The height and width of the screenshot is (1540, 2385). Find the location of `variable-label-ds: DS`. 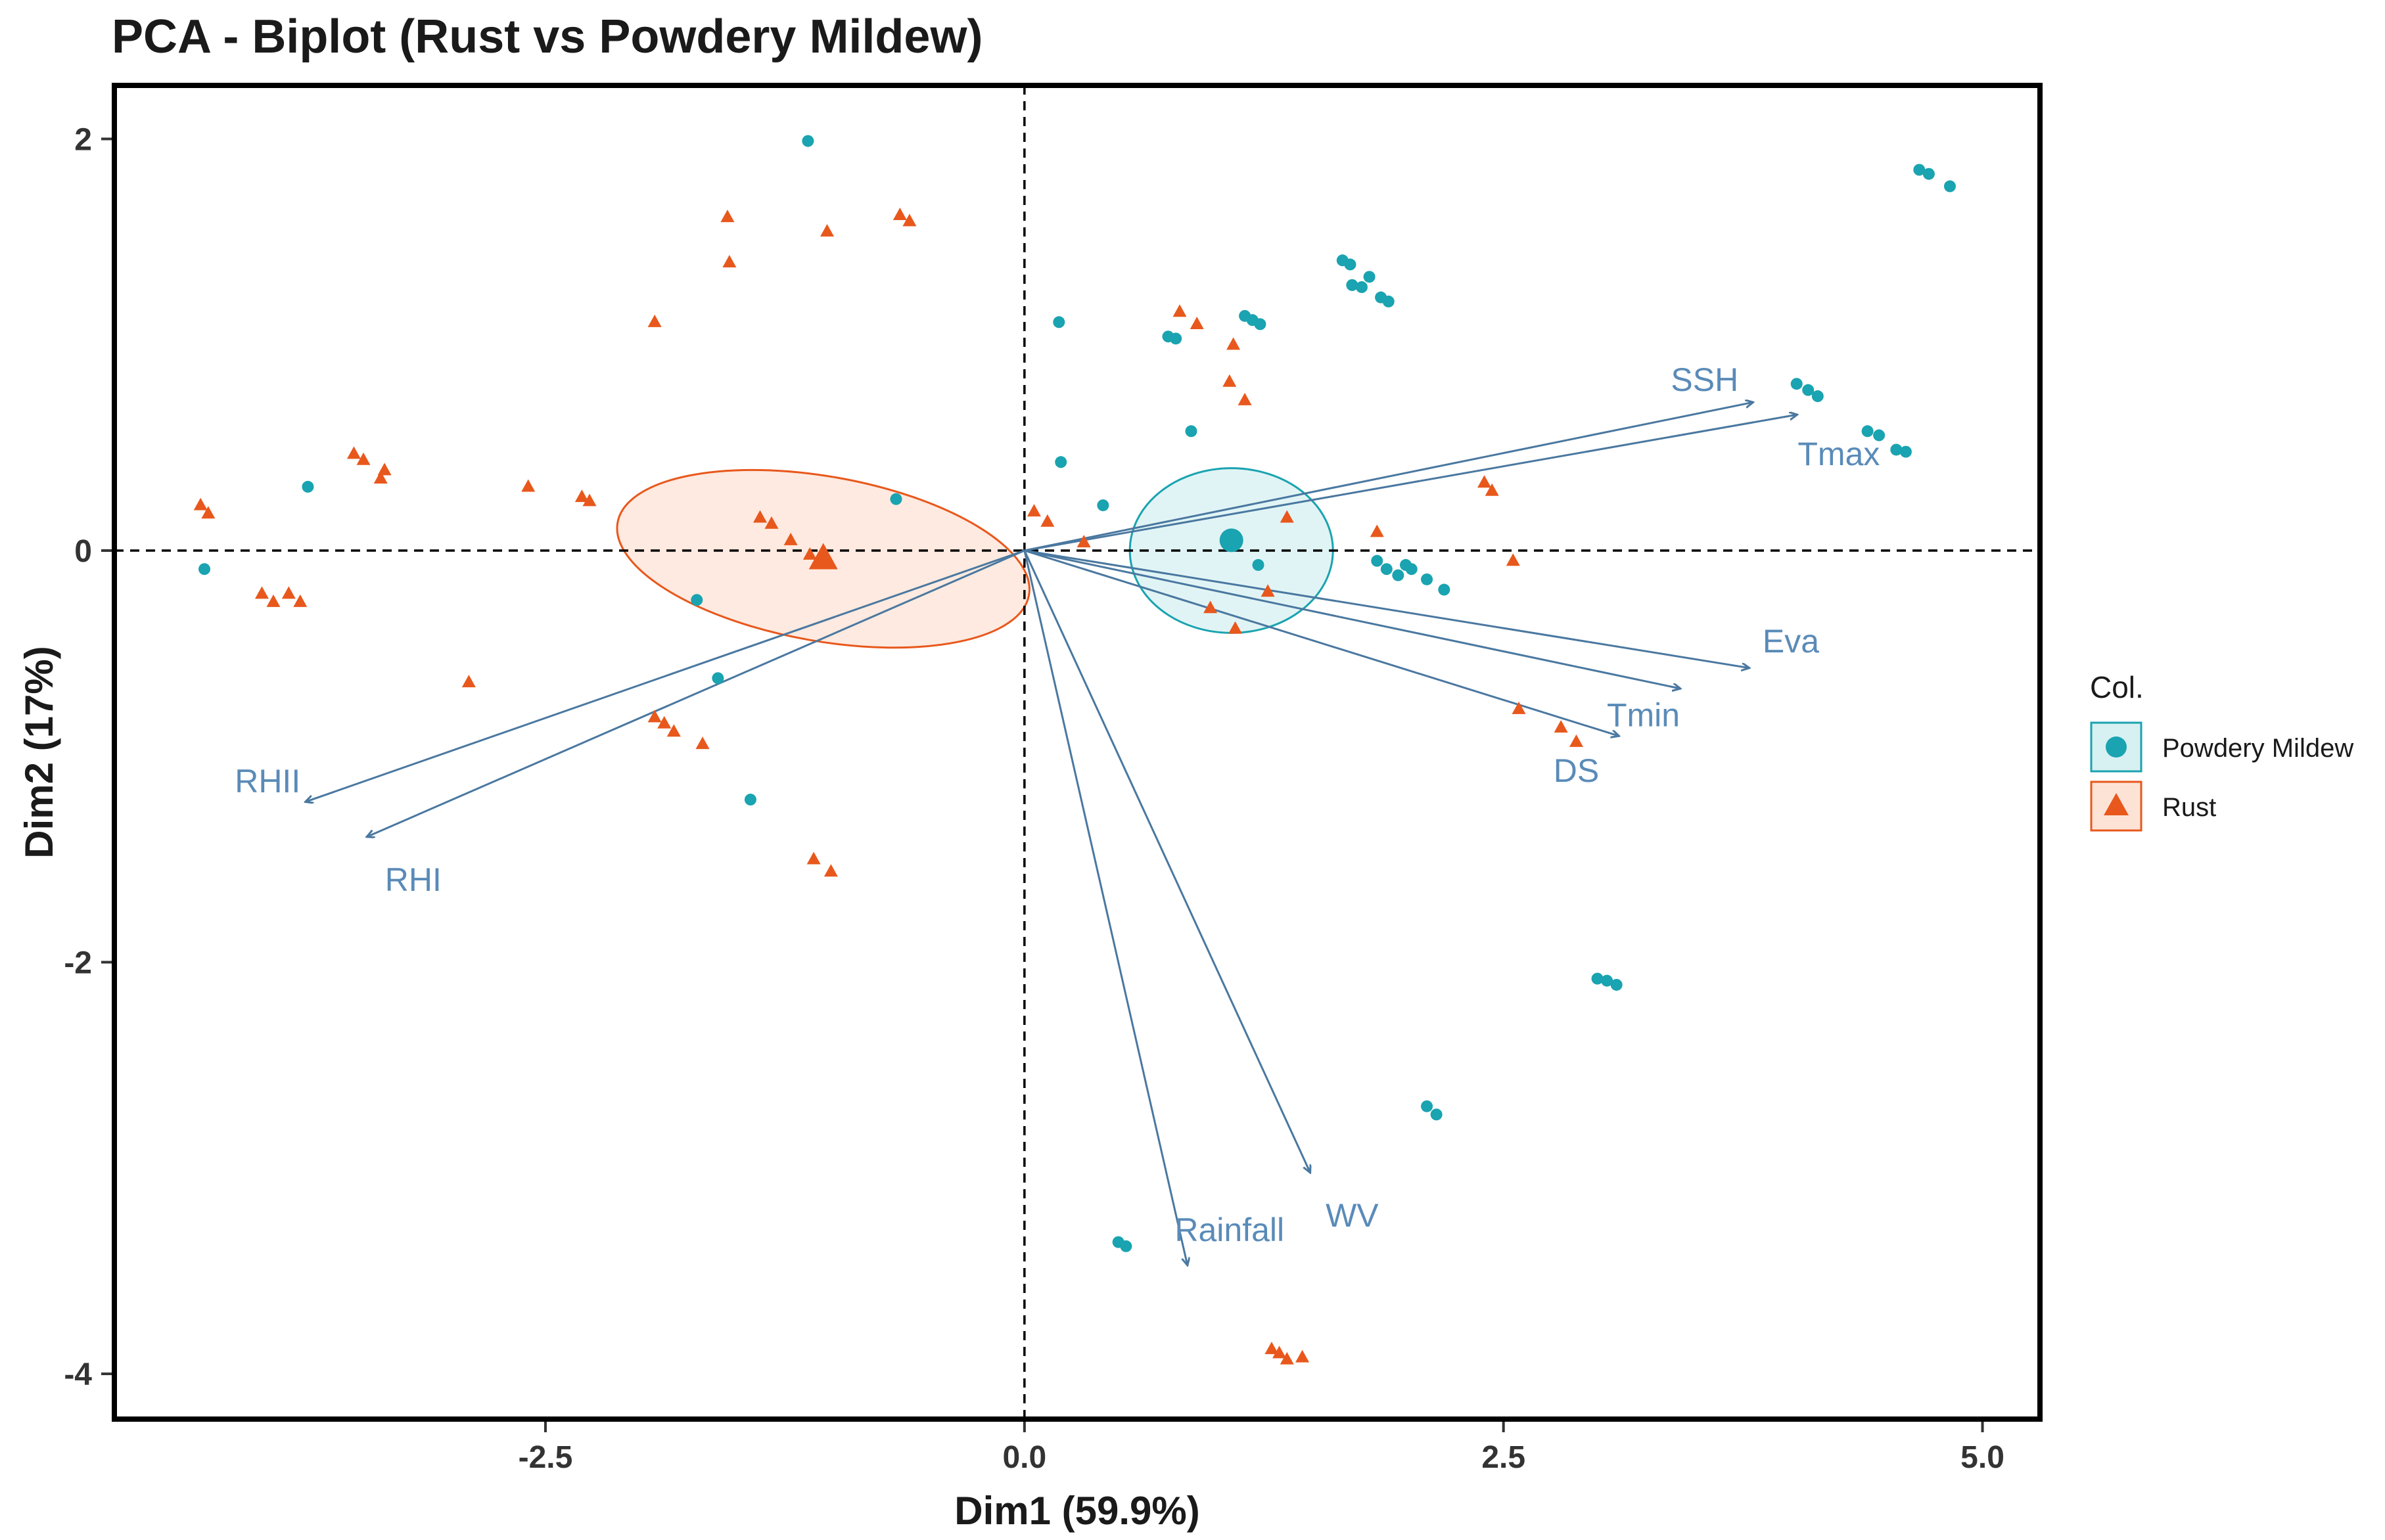

variable-label-ds: DS is located at coordinates (1577, 771).